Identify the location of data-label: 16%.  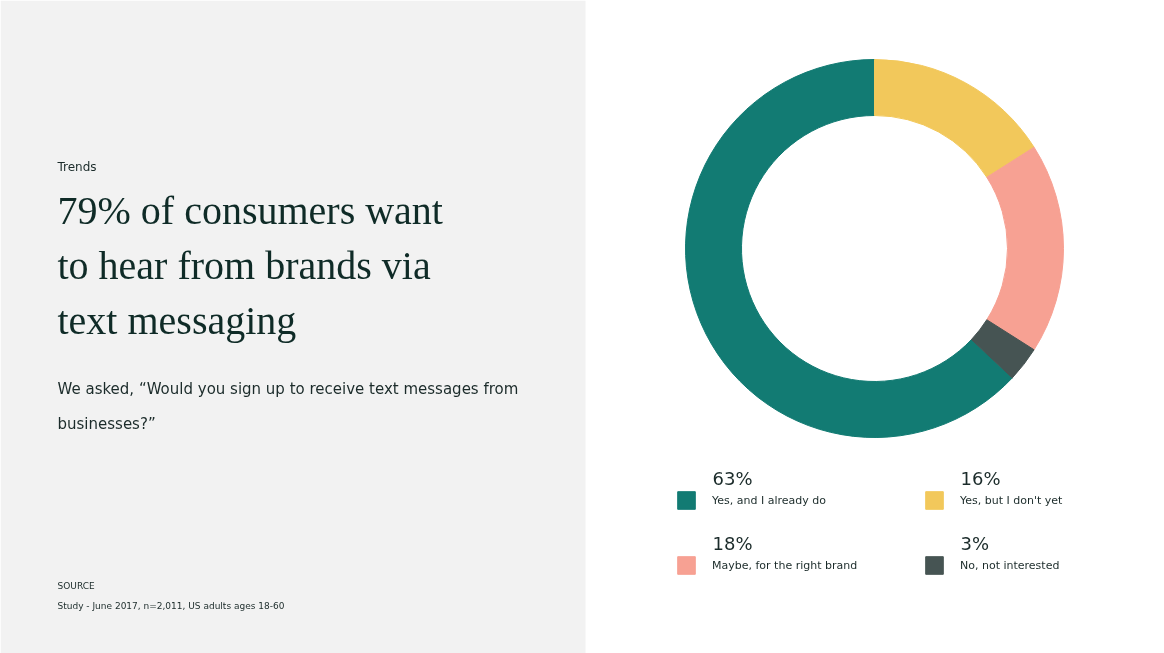
(980, 478).